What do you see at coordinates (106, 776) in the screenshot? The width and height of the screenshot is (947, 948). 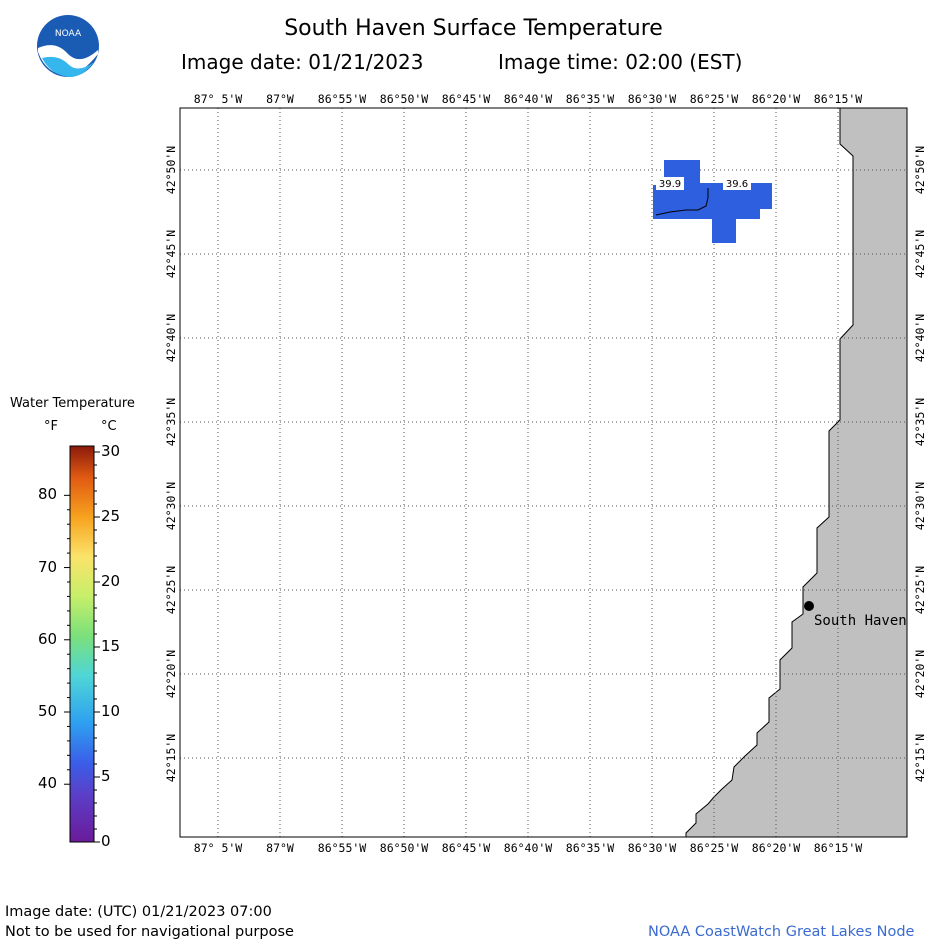 I see `legend-c-tick: 5` at bounding box center [106, 776].